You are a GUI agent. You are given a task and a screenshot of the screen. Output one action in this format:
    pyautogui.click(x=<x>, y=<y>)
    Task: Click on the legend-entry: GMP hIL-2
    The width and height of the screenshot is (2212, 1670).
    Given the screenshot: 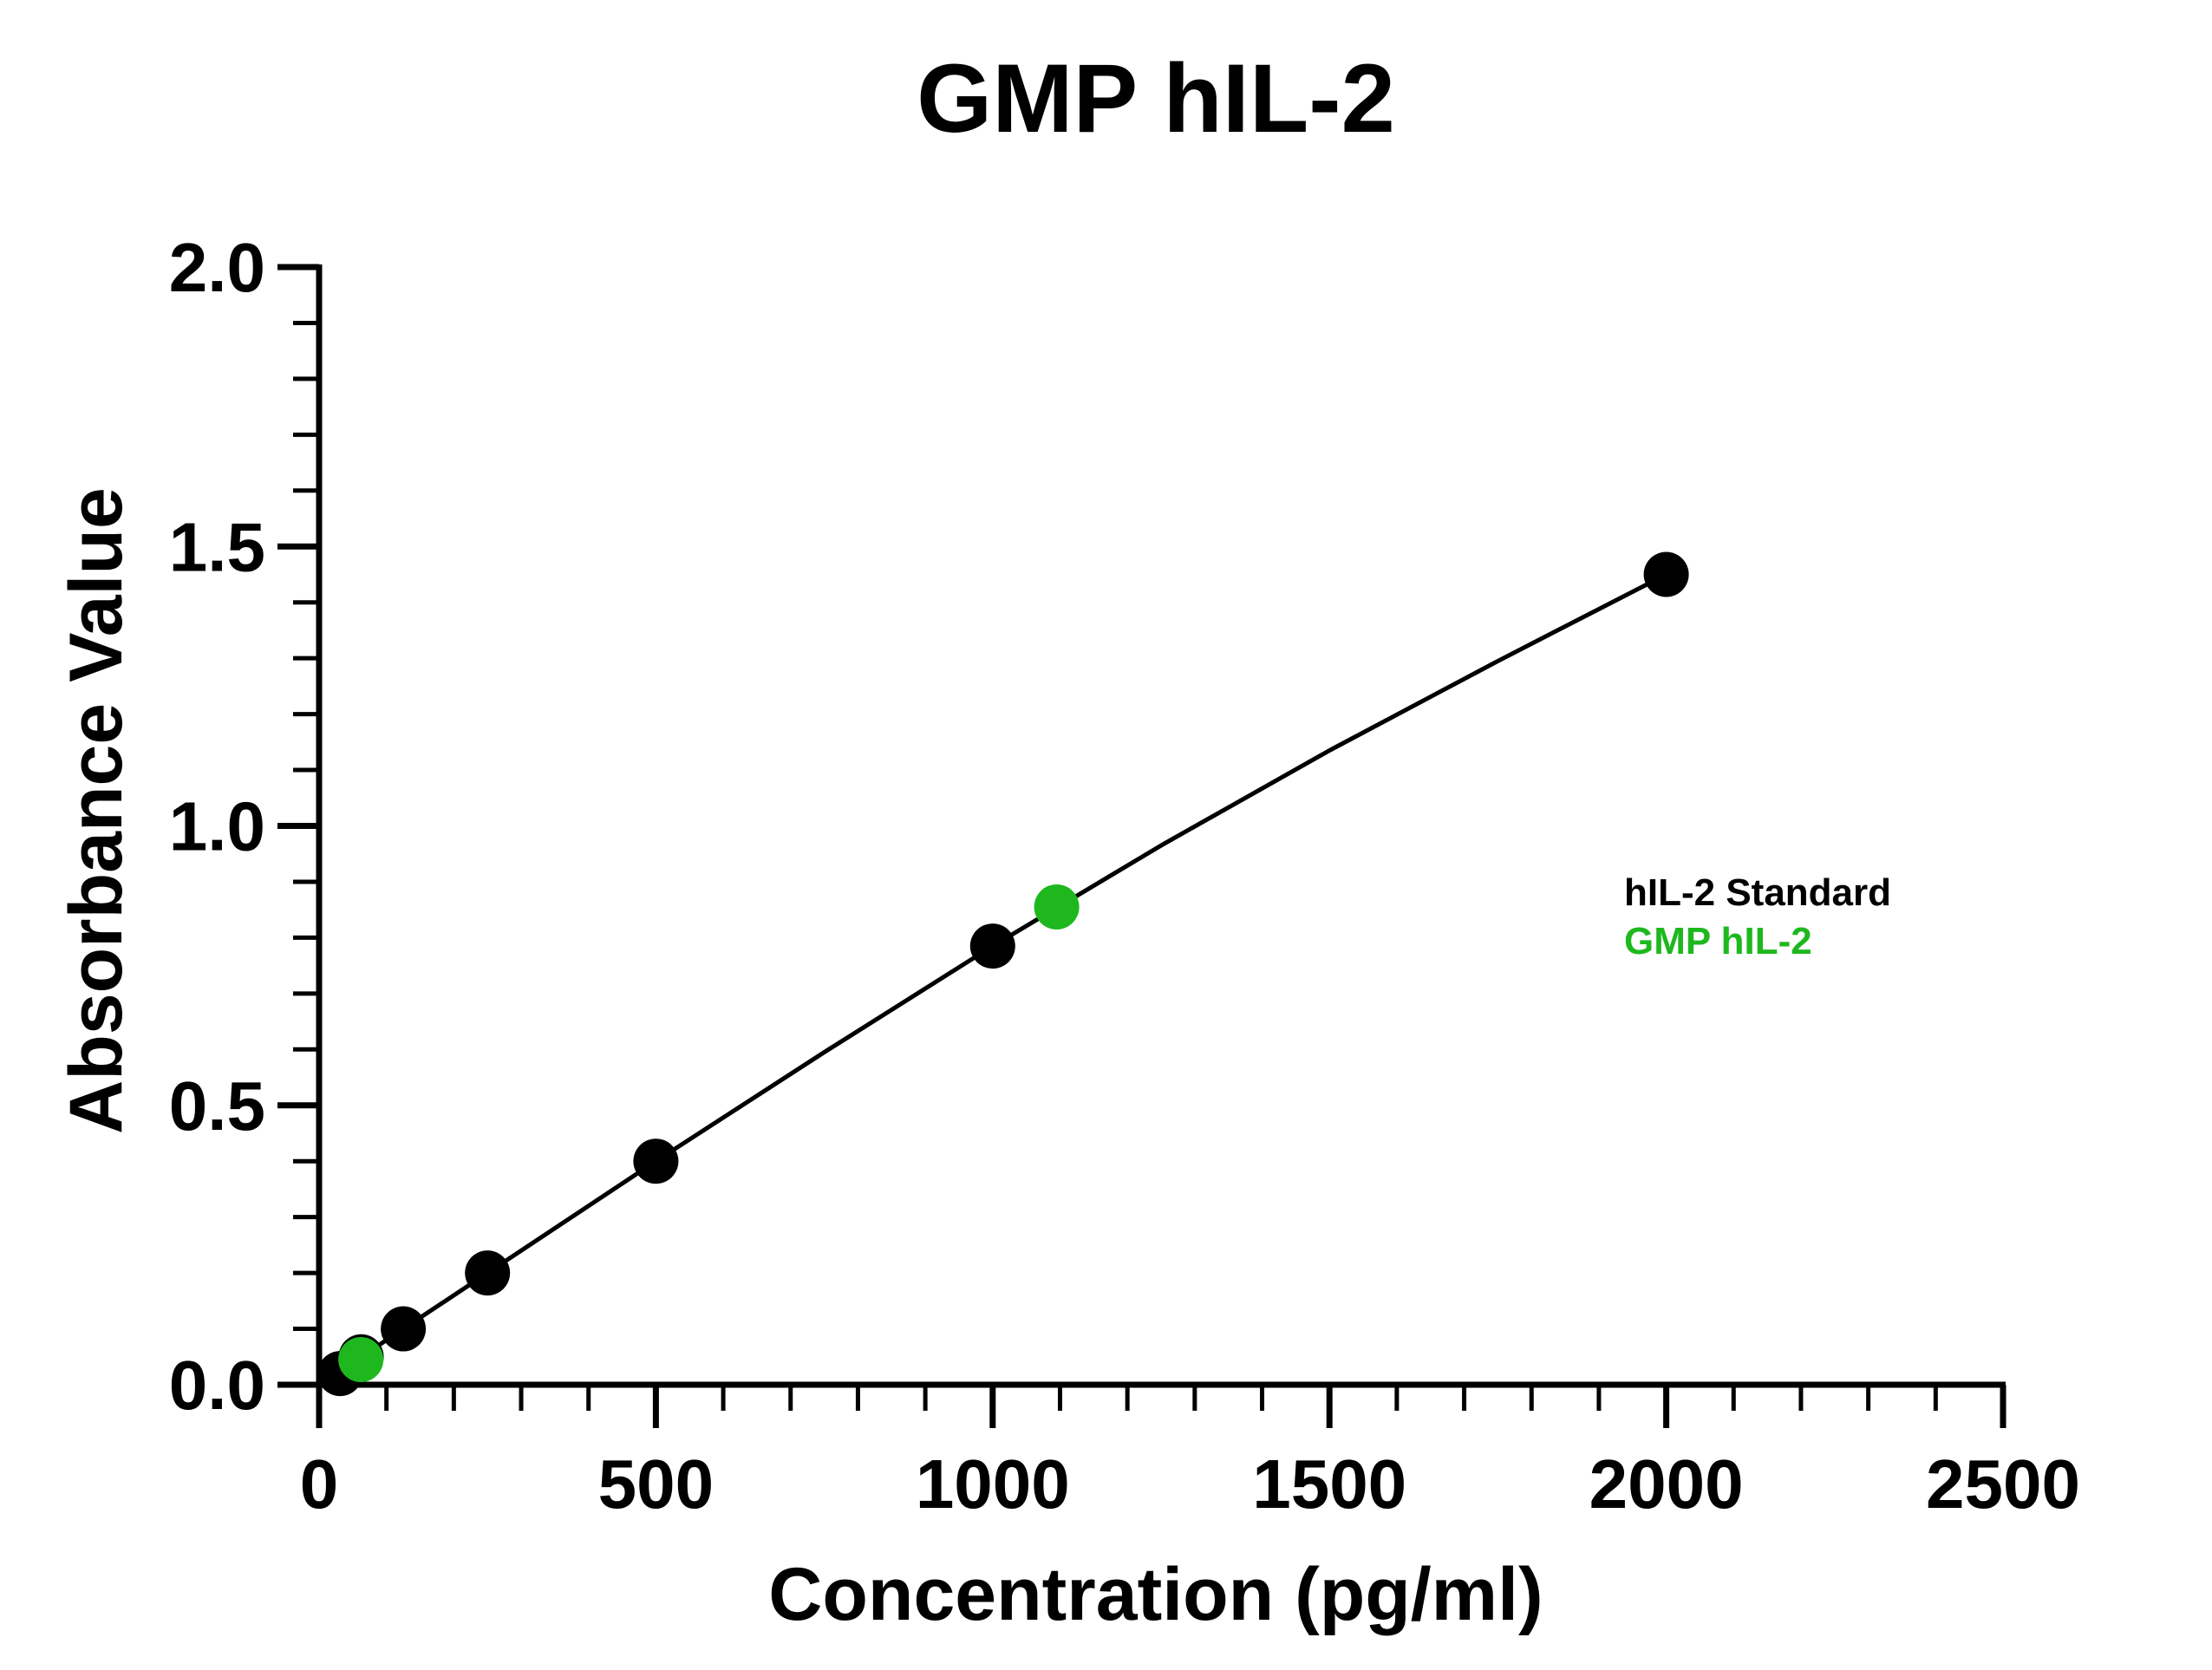 What is the action you would take?
    pyautogui.click(x=1718, y=941)
    